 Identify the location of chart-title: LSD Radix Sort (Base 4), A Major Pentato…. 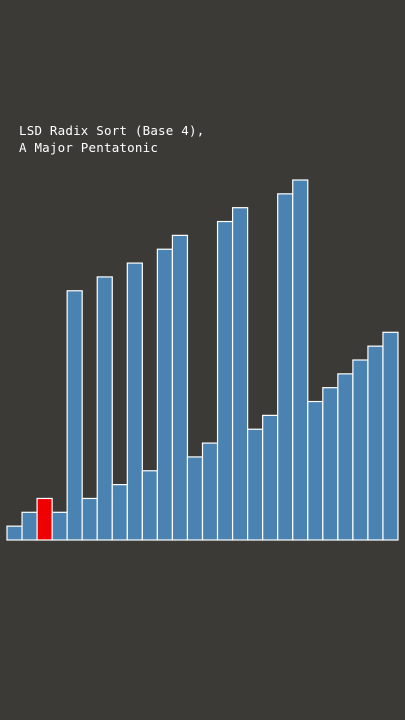
(111, 139).